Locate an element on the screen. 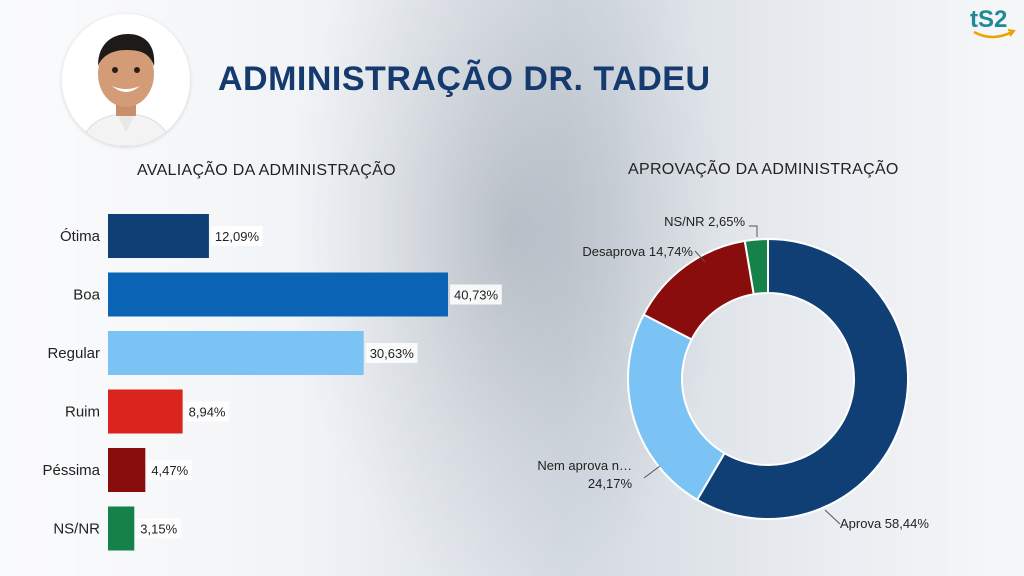  donut-label-aprova: Aprova 58,44% is located at coordinates (884, 523).